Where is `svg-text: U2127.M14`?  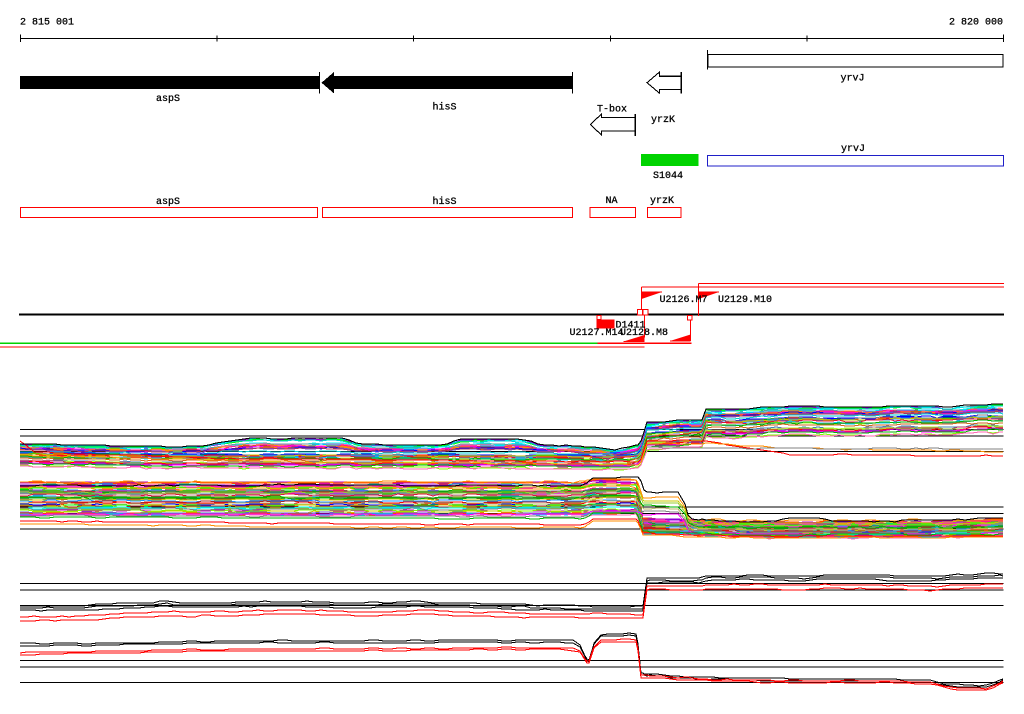
svg-text: U2127.M14 is located at coordinates (597, 333).